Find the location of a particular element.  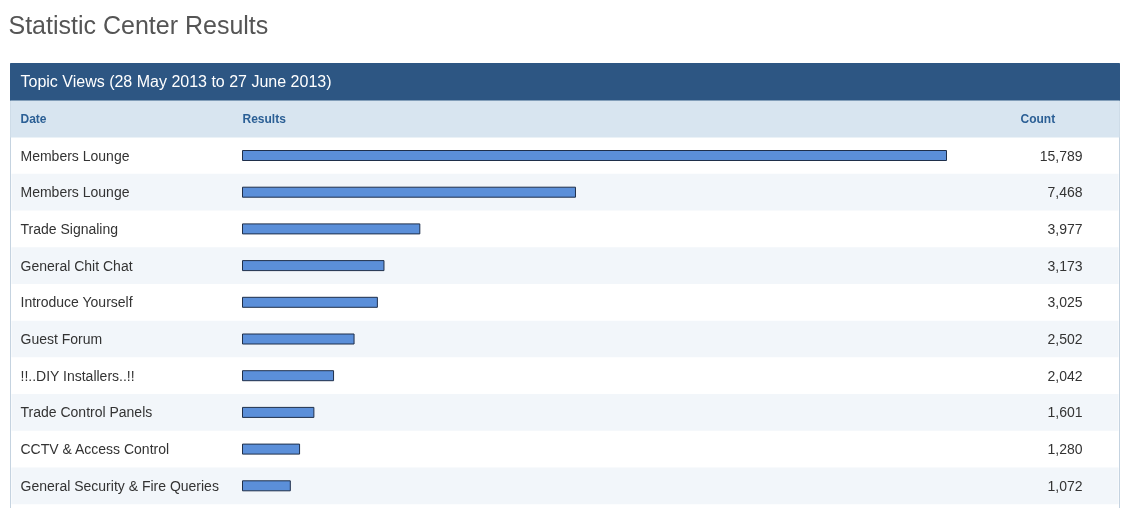

y-tick-label: Trade Signaling is located at coordinates (69, 228).